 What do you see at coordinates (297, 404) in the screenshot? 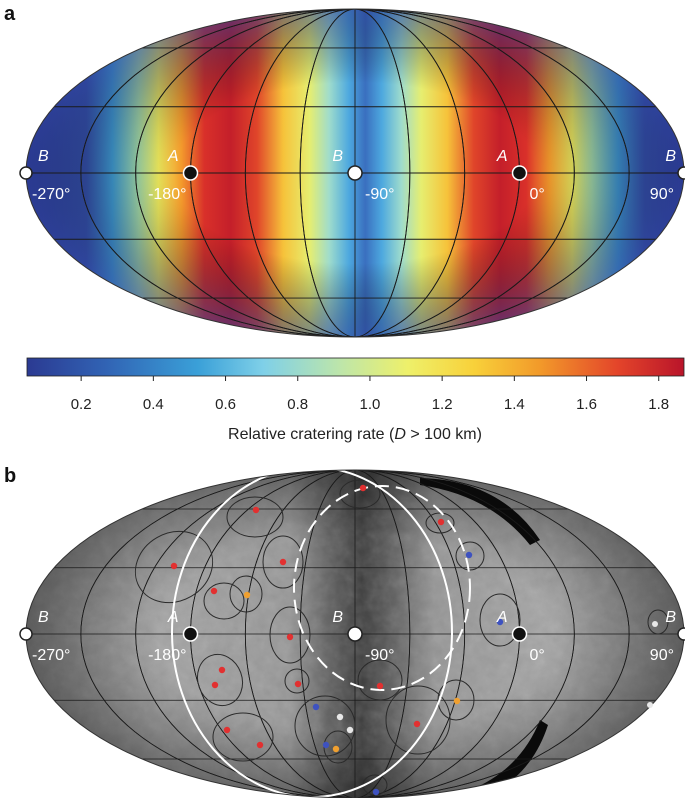
I see `colorbar-tick-label: 0.8` at bounding box center [297, 404].